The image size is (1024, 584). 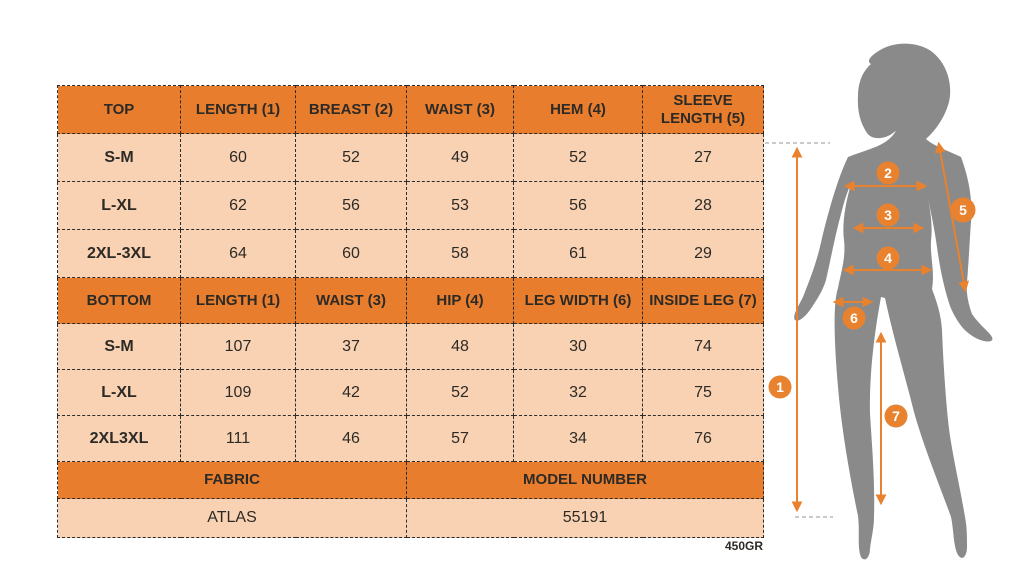 I want to click on column-header-sleeve-length: SLEEVE LENGTH (5), so click(x=703, y=109).